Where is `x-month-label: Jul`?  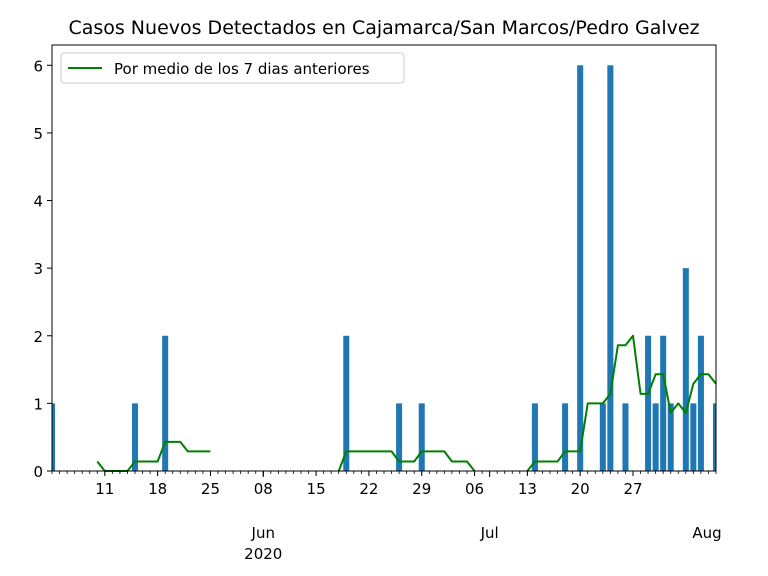
x-month-label: Jul is located at coordinates (489, 533).